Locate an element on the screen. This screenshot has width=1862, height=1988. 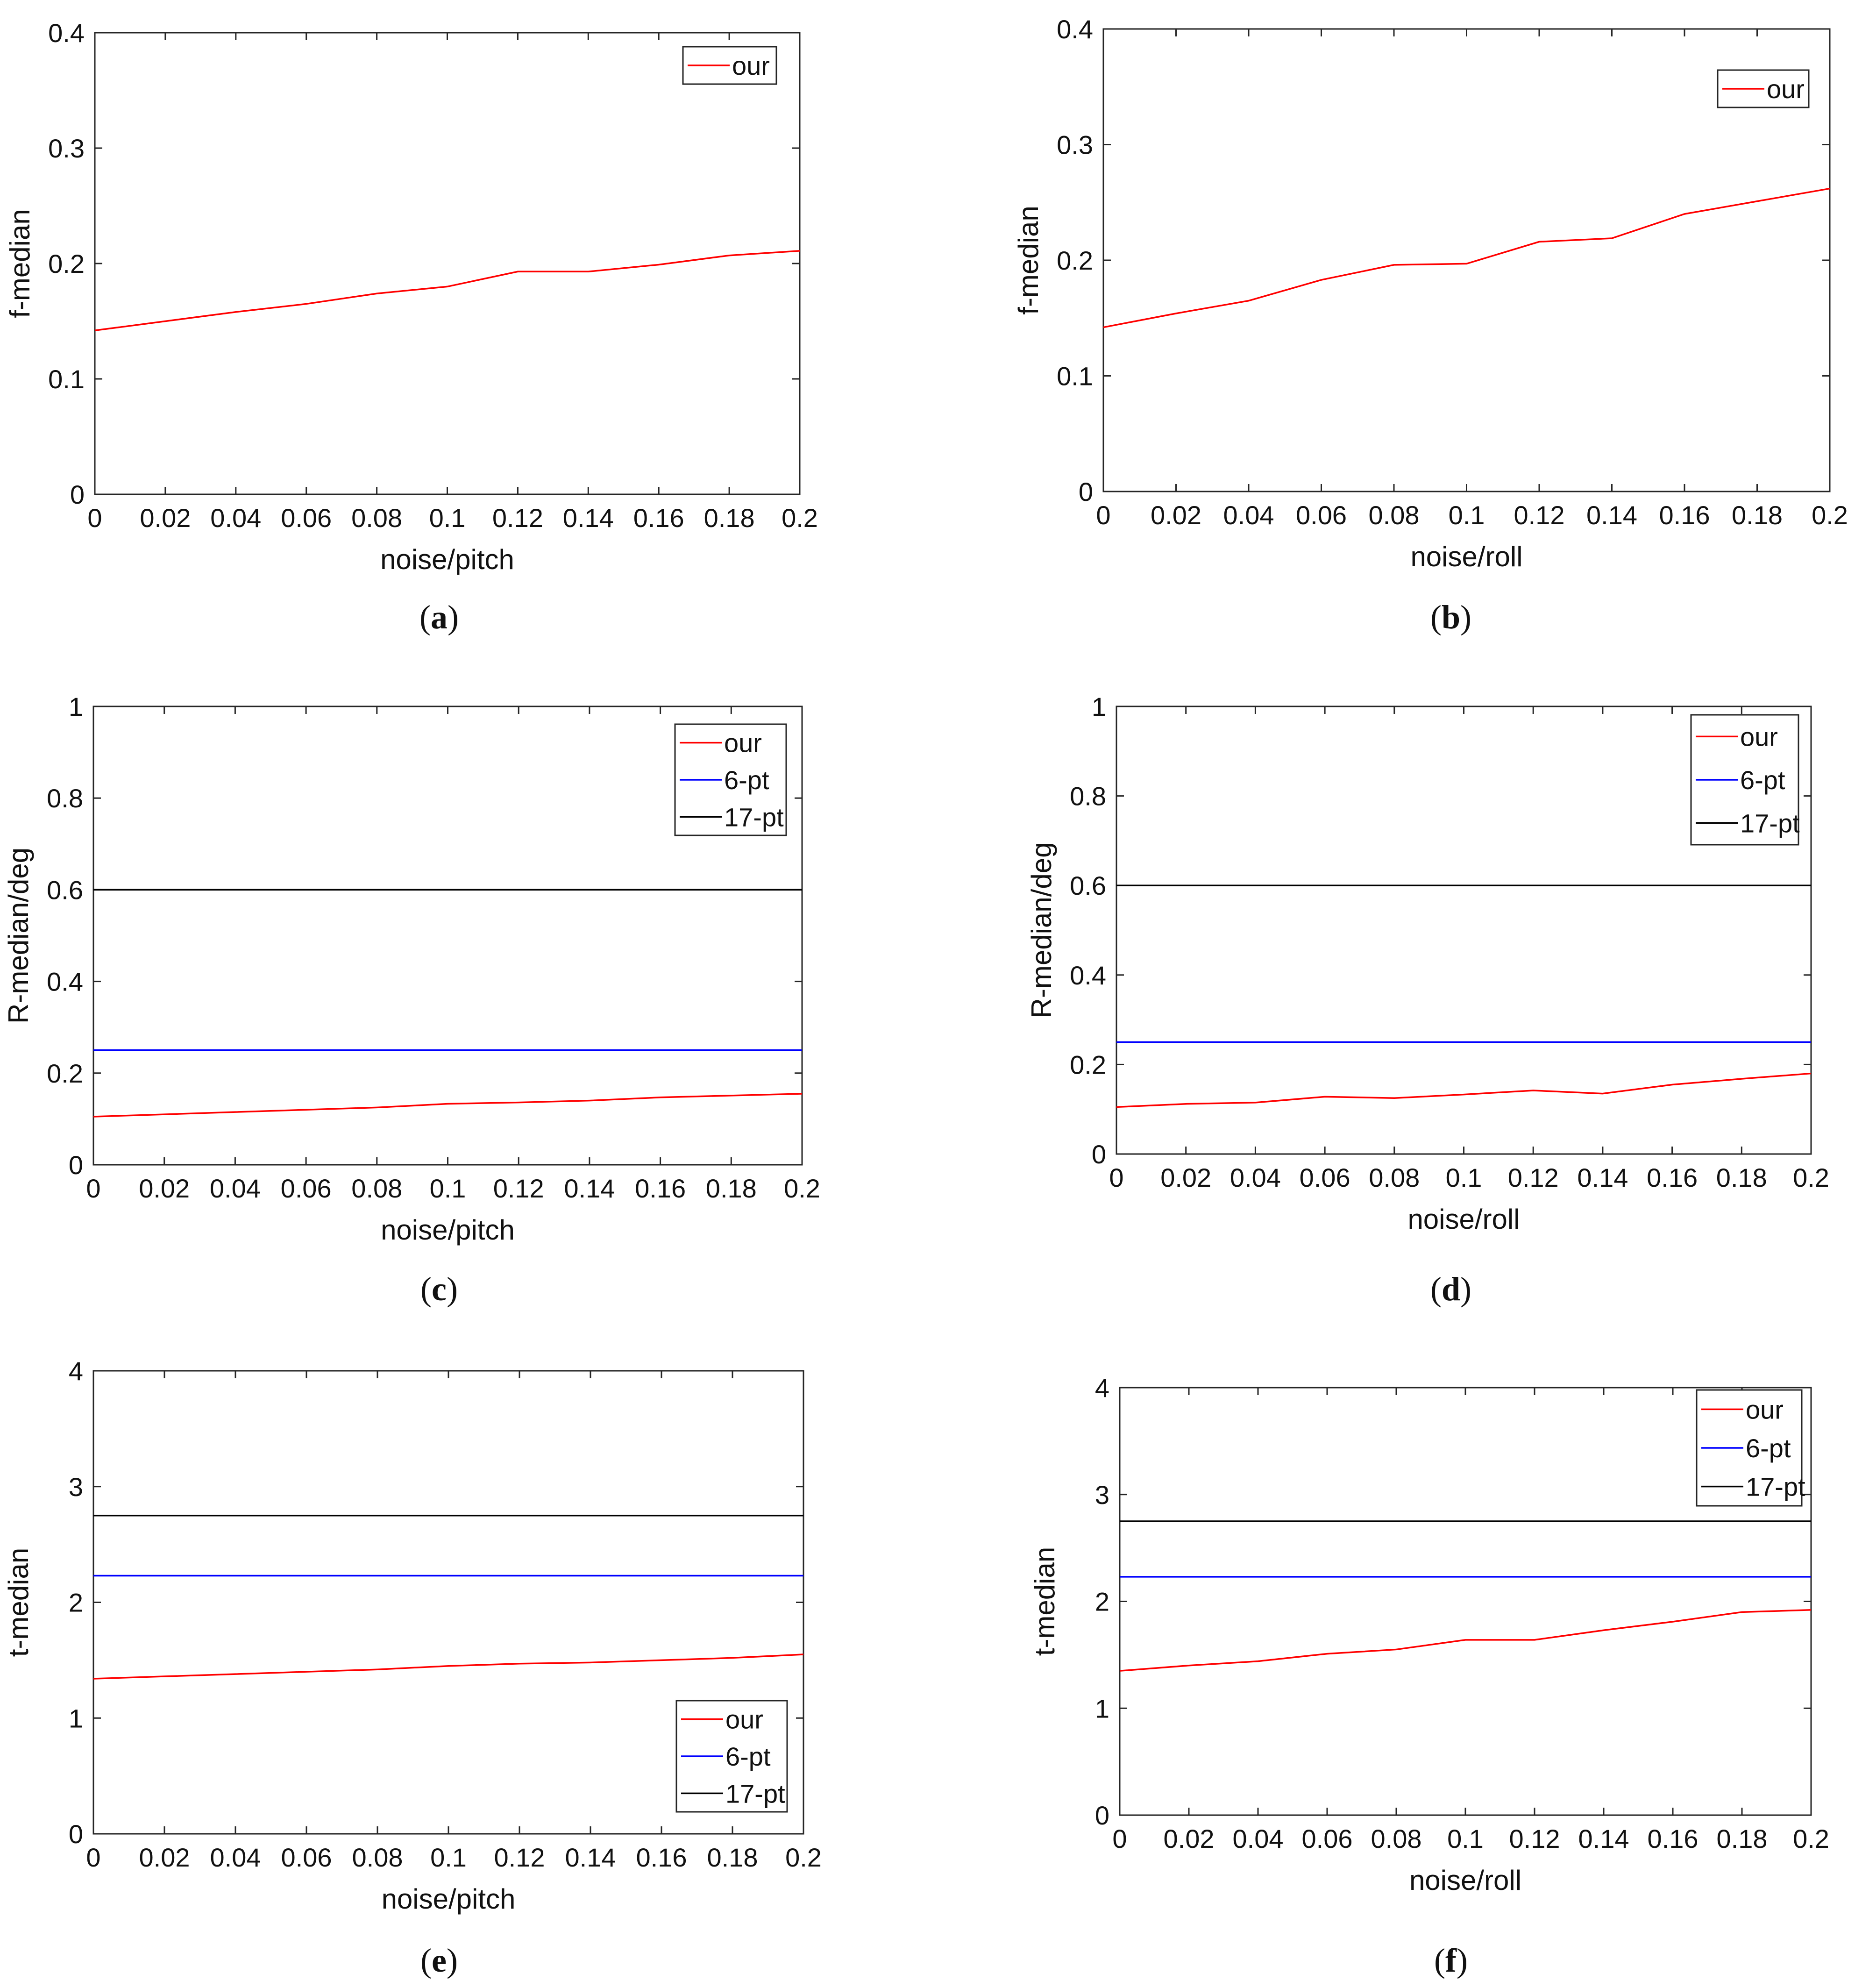
legend: our is located at coordinates (1763, 88).